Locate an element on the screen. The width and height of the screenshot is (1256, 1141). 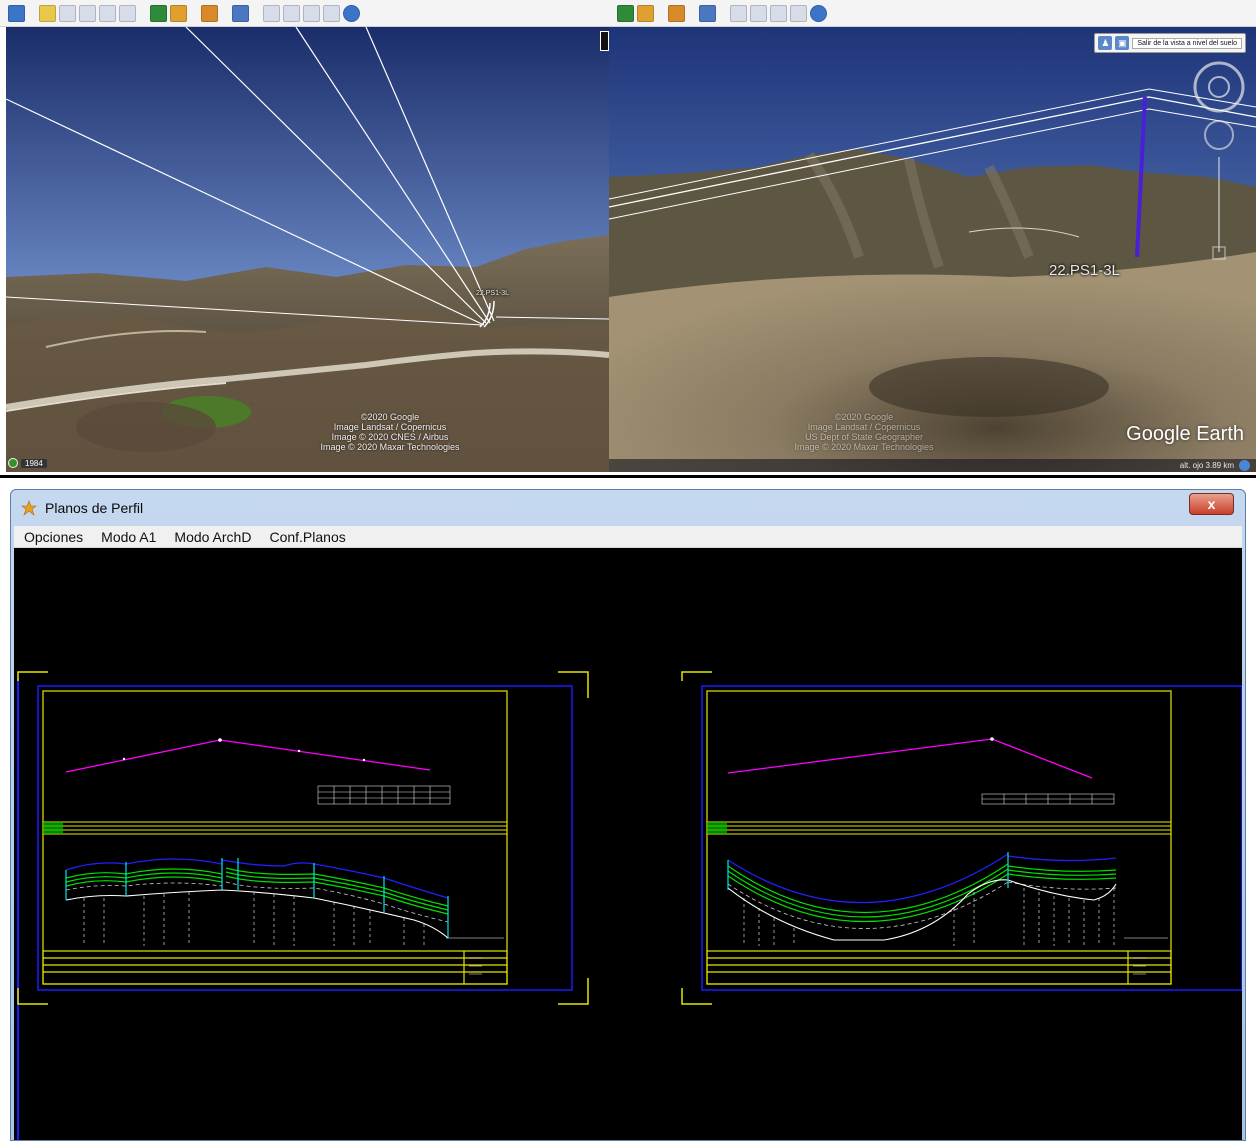
cube-icon: ▣ is located at coordinates (1122, 43).